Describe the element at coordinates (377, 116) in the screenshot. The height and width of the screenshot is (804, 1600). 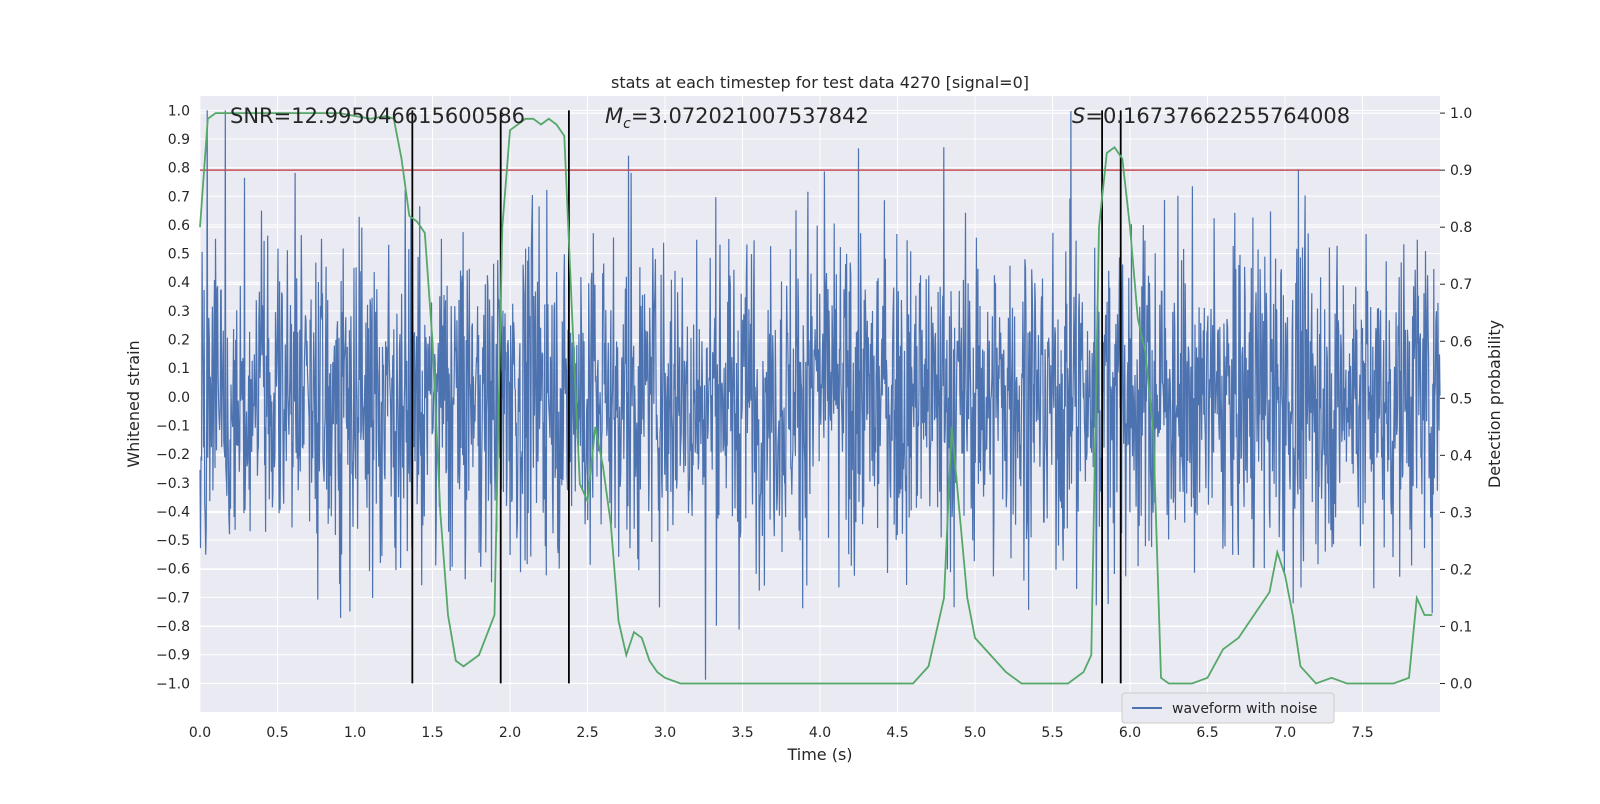
I see `snr-annotation: SNR=12.995046615600586` at that location.